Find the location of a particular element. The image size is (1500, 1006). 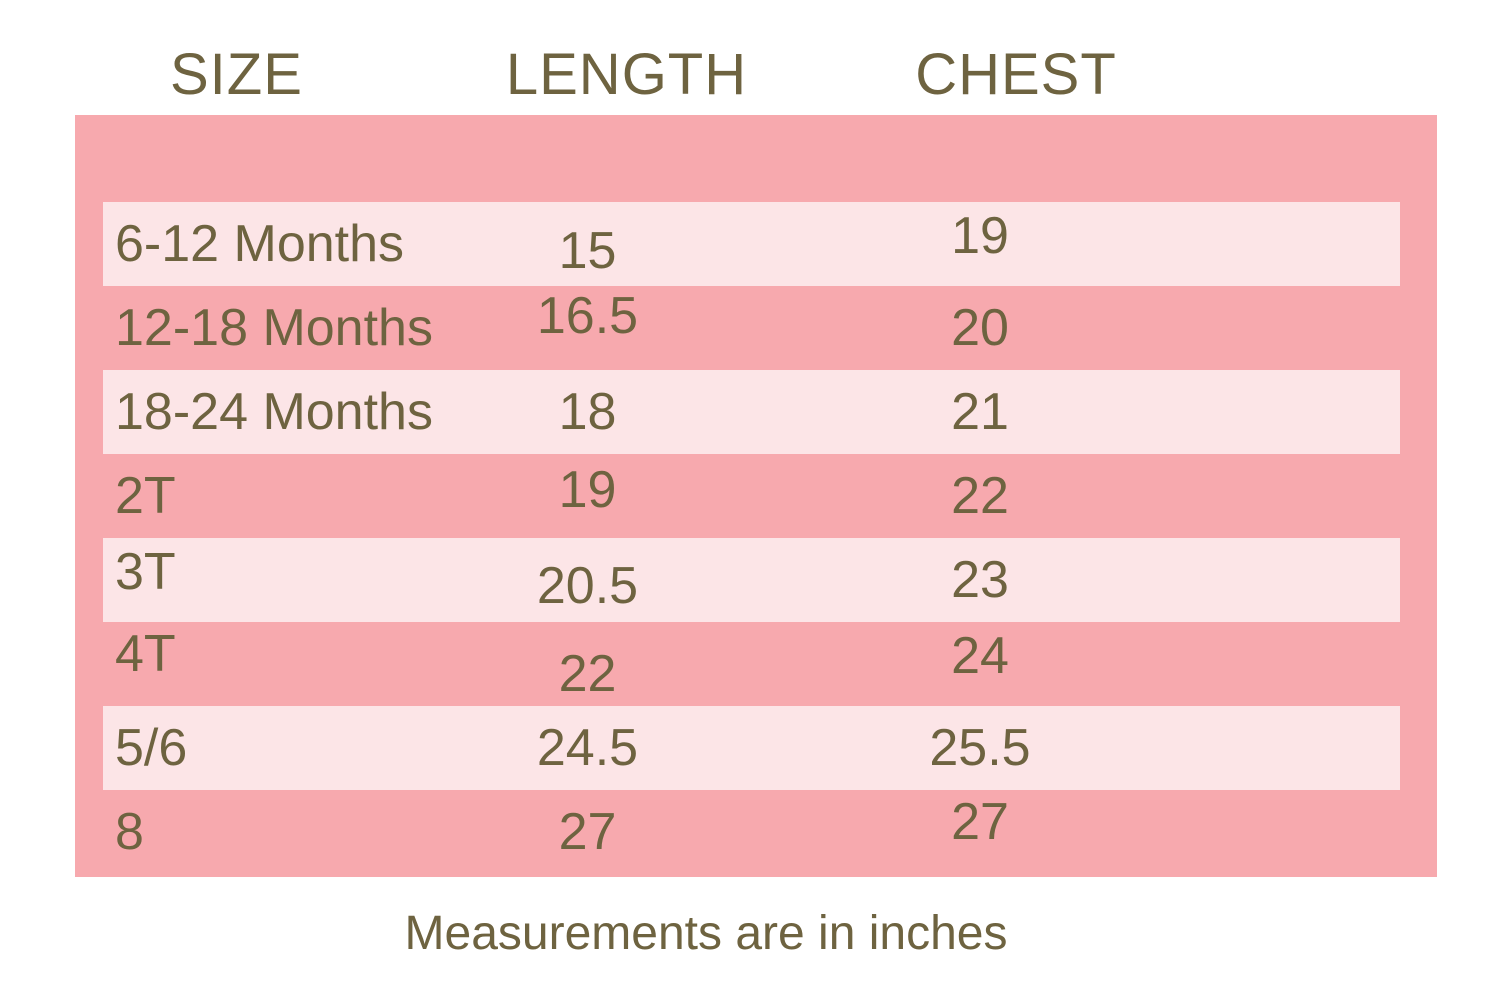

chest-cell: 22 is located at coordinates (980, 496).